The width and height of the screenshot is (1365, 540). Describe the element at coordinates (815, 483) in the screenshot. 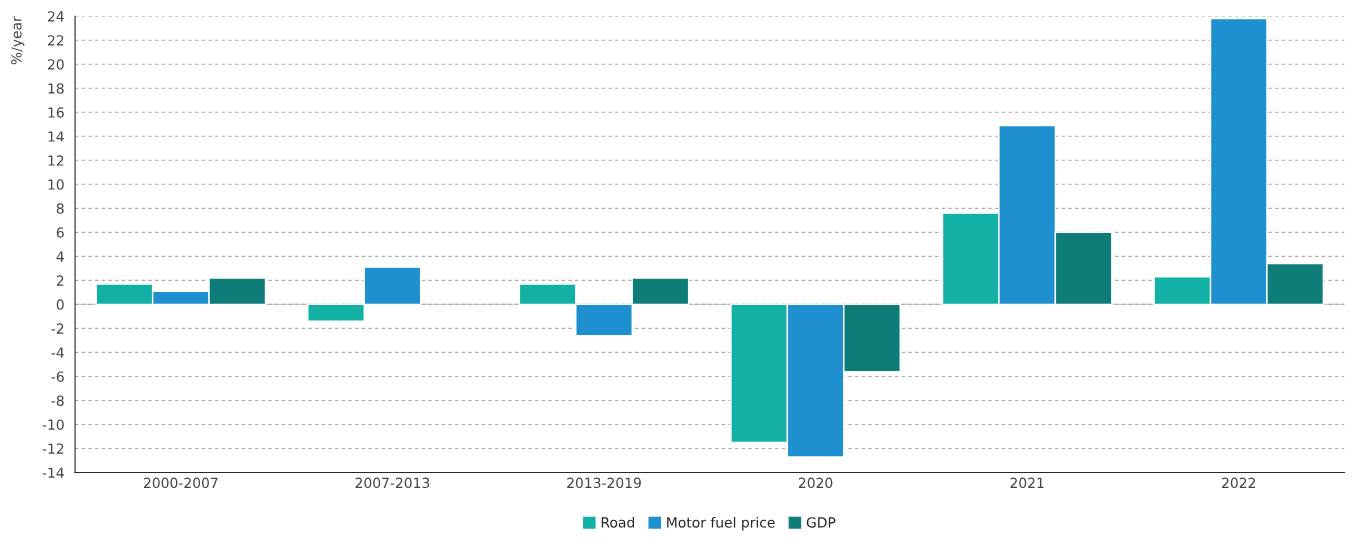

I see `x-tick-label: 2020` at that location.